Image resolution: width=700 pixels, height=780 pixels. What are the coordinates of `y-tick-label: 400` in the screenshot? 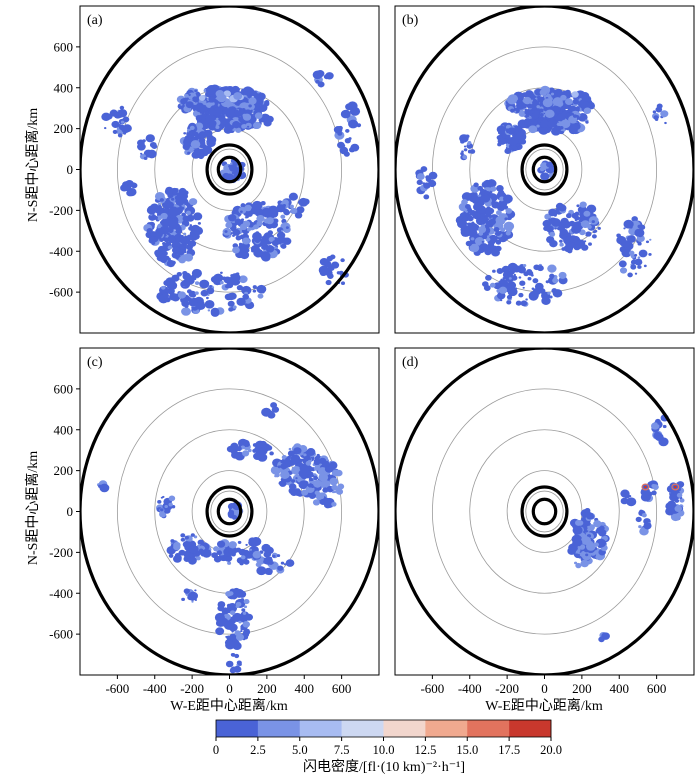 It's located at (64, 87).